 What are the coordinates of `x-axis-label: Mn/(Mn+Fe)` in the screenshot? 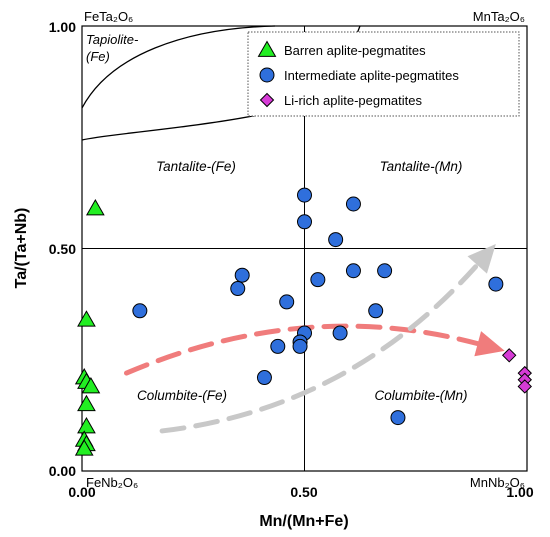 It's located at (303, 521).